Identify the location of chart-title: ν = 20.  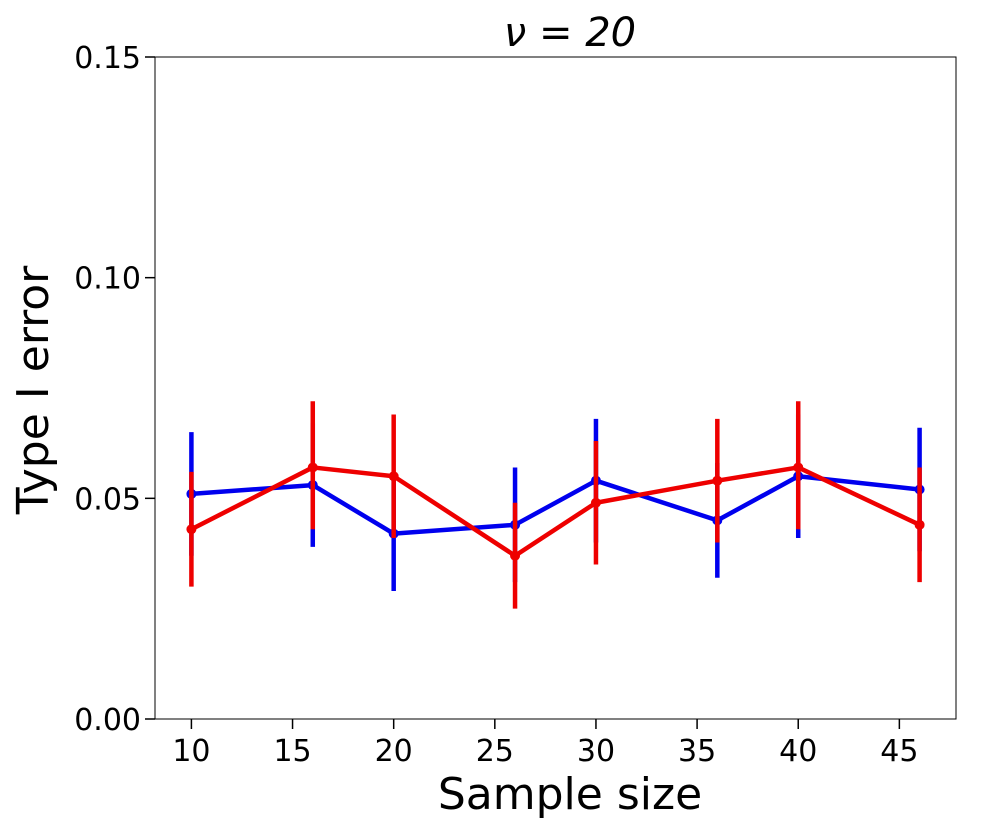
(570, 33).